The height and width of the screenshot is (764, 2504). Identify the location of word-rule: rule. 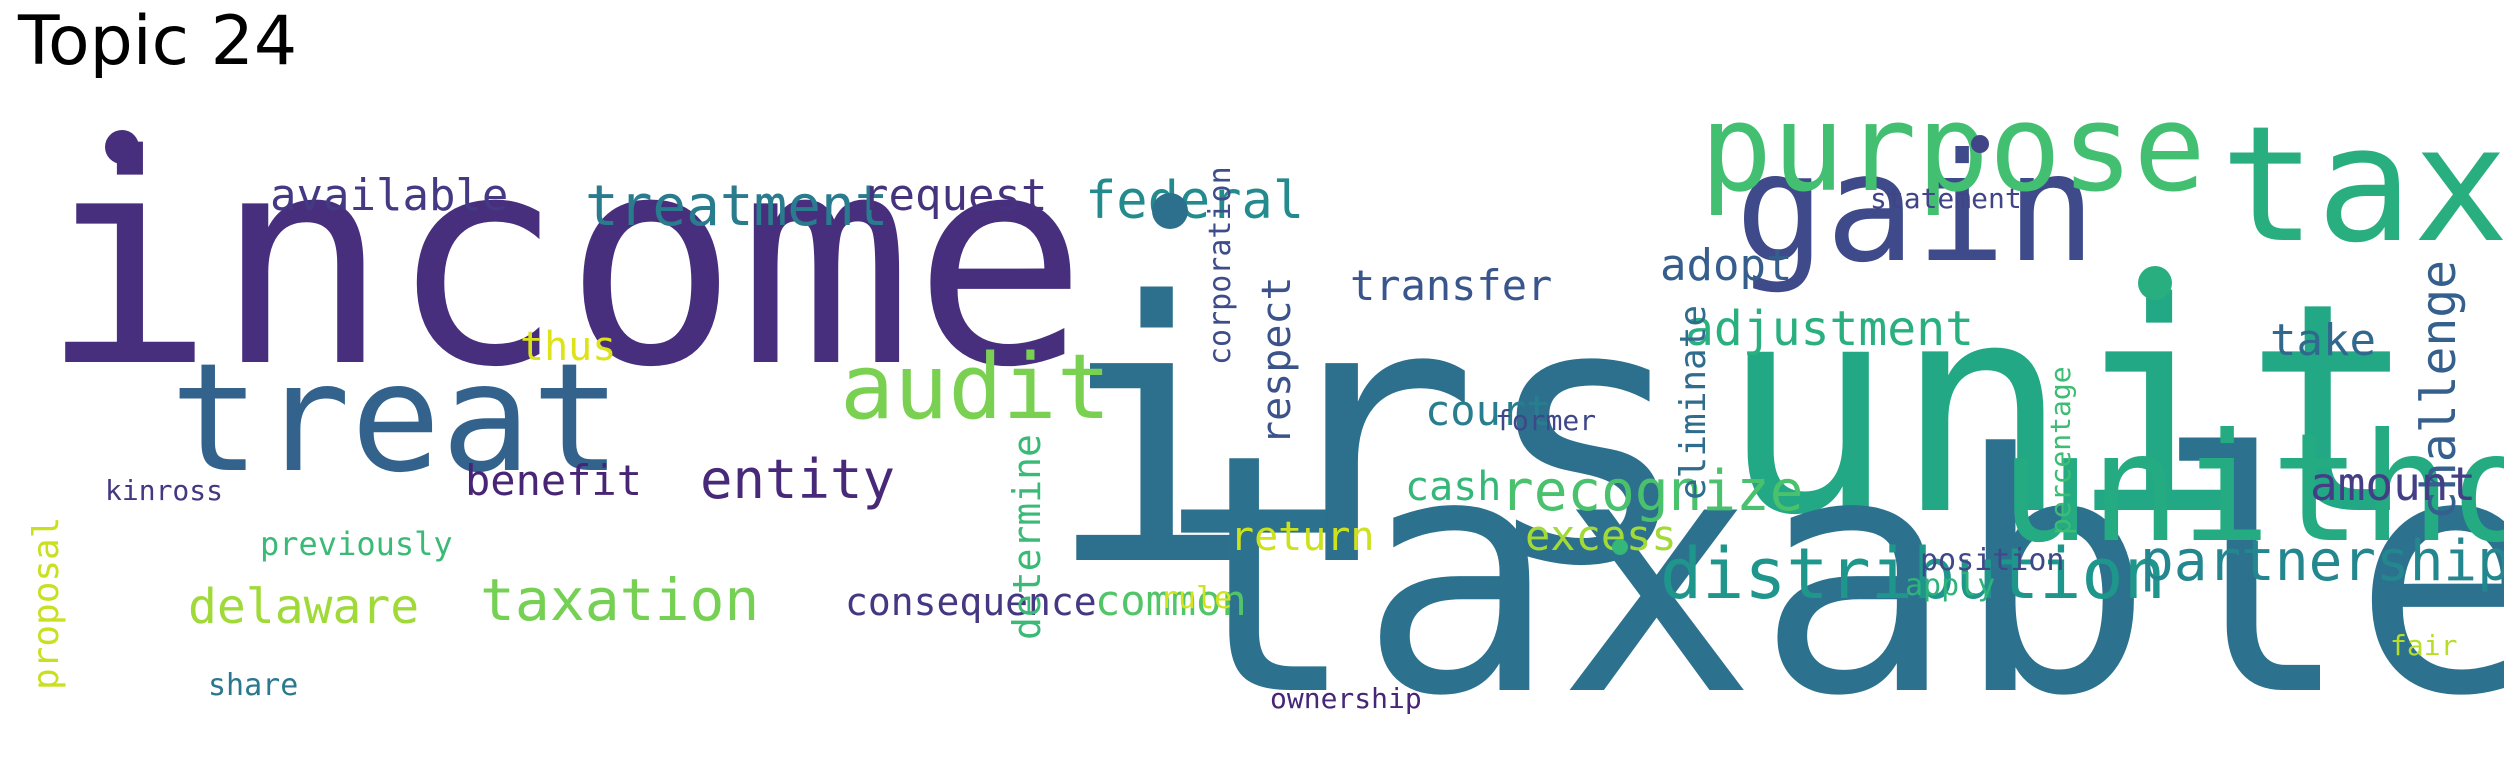
(1196, 598).